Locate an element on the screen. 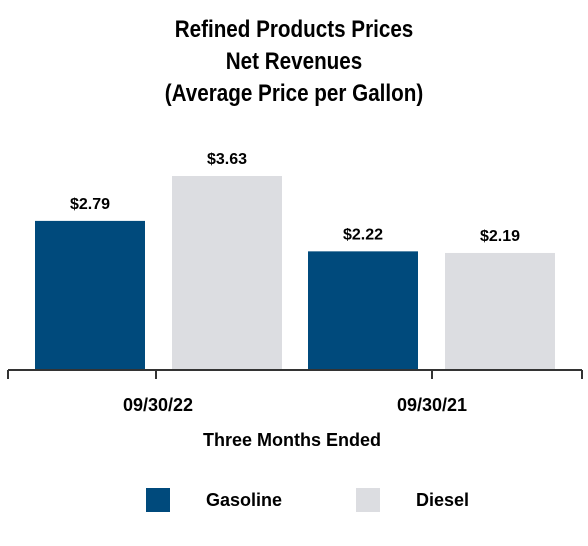  chart-title-line-3: (Average Price per Gallon) is located at coordinates (294, 93).